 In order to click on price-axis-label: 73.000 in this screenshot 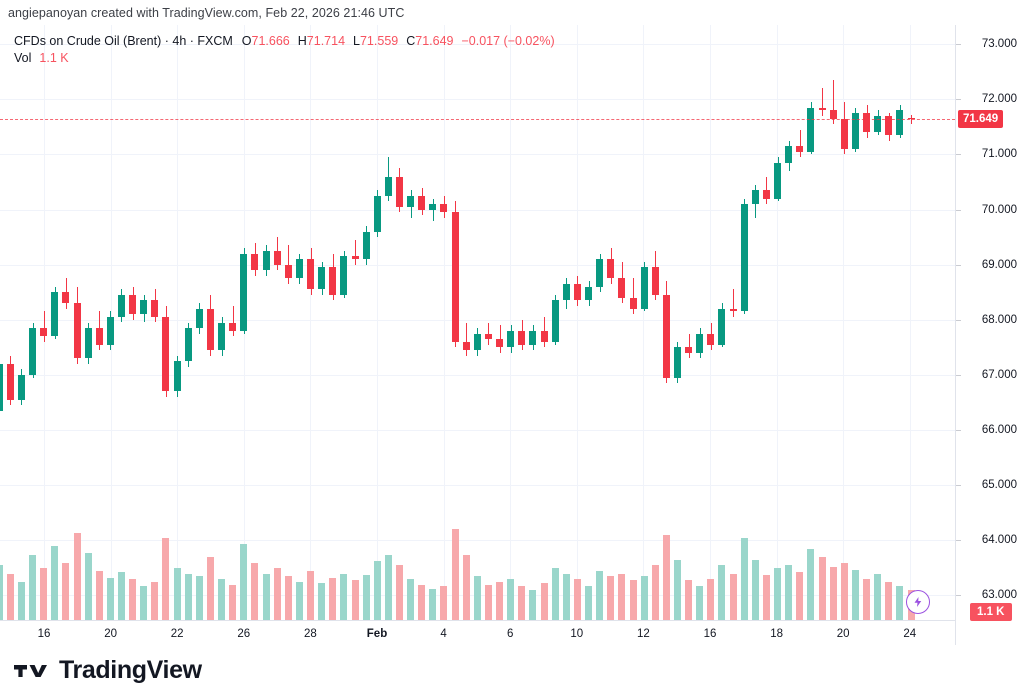, I will do `click(999, 44)`.